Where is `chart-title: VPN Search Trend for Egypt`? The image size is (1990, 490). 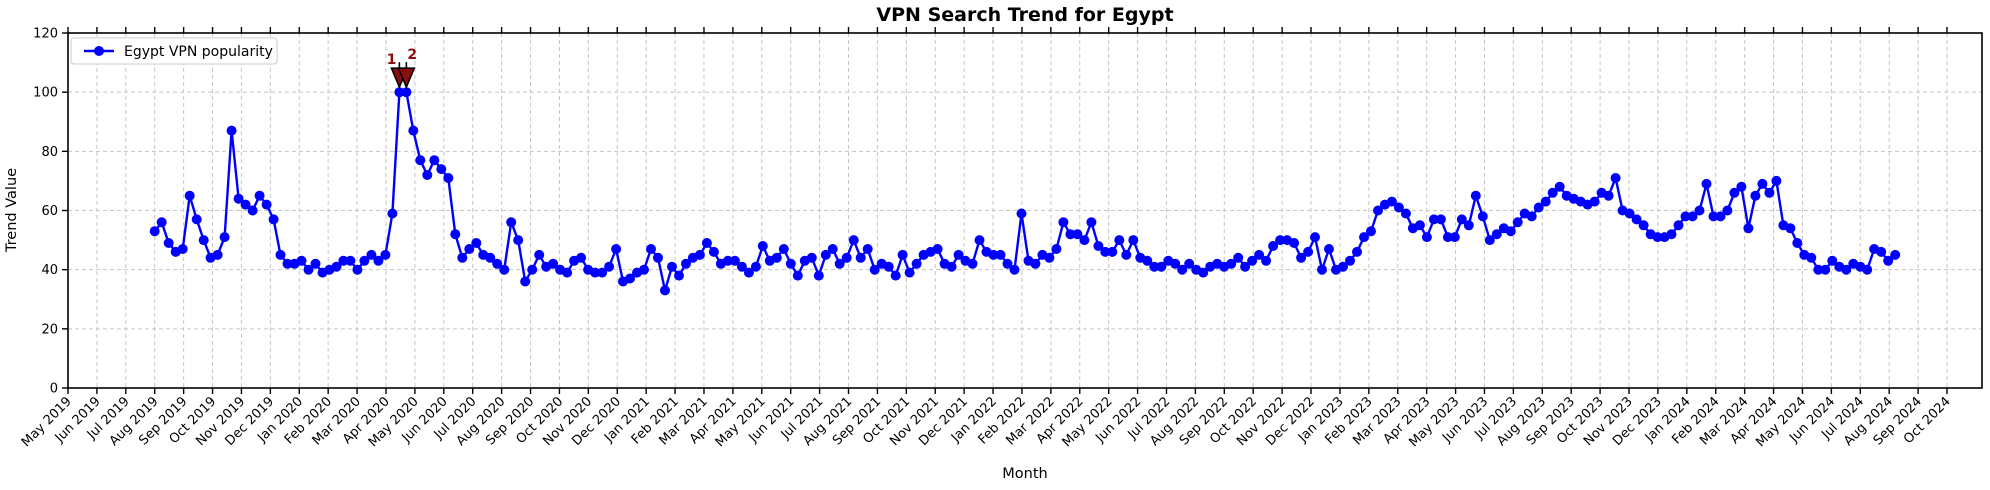 chart-title: VPN Search Trend for Egypt is located at coordinates (1024, 15).